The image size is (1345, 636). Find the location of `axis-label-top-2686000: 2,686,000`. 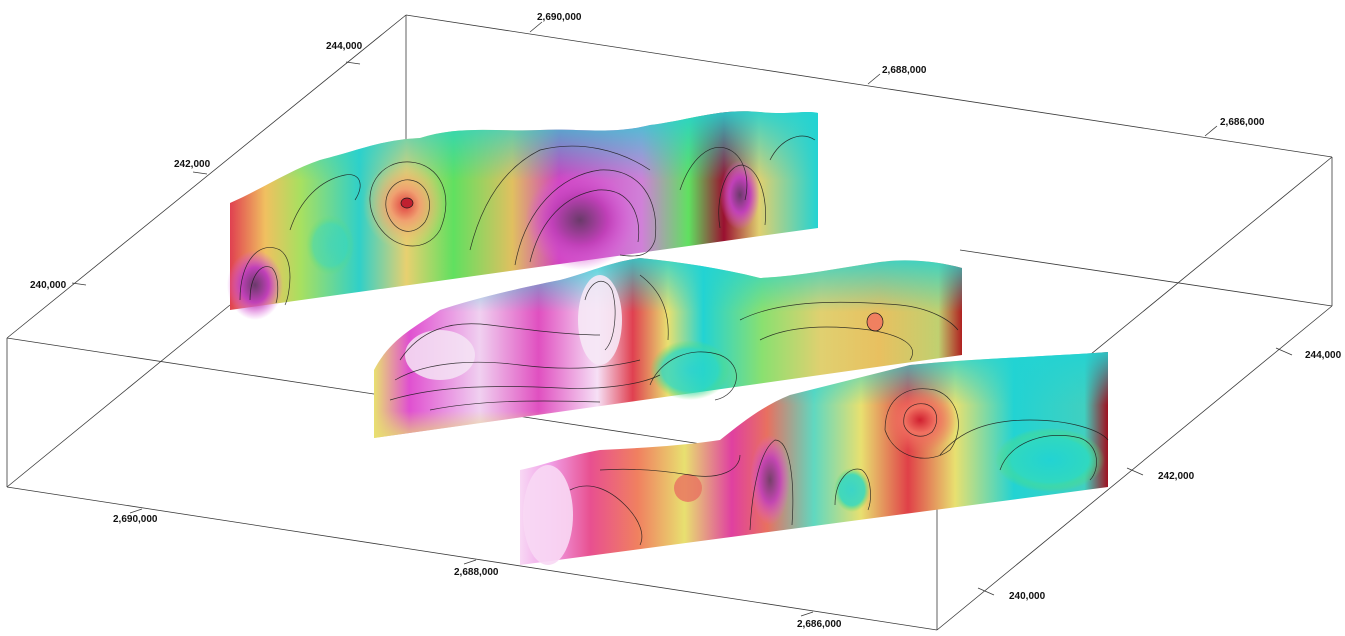

axis-label-top-2686000: 2,686,000 is located at coordinates (1242, 122).